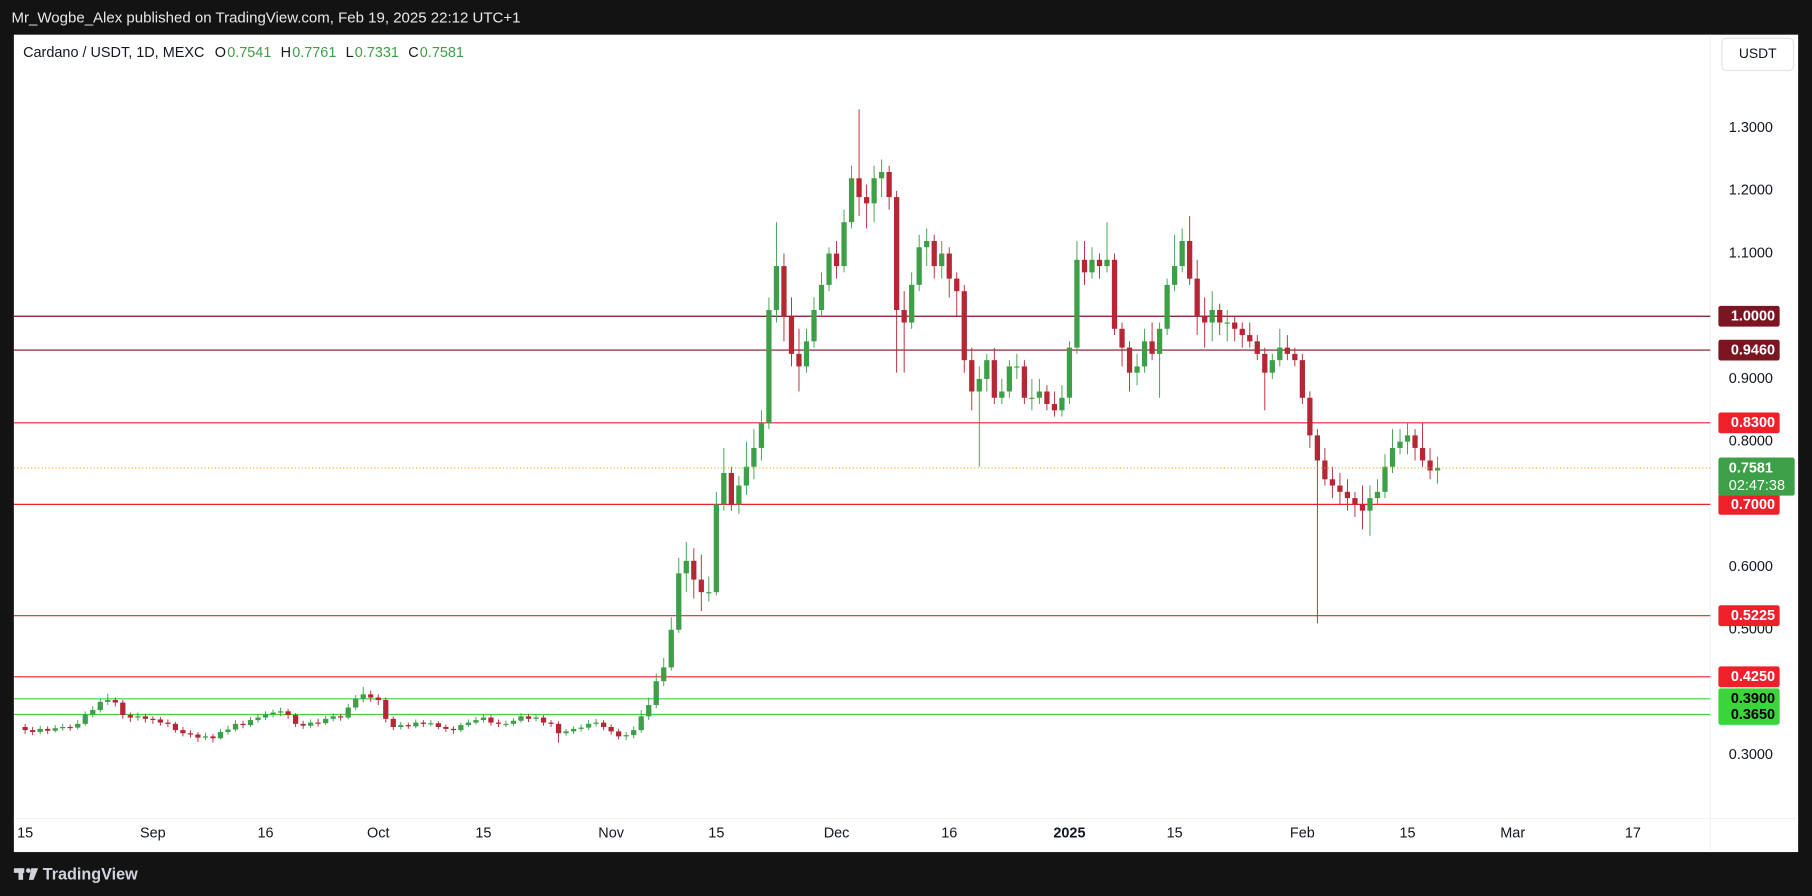  I want to click on currency-button, so click(1758, 54).